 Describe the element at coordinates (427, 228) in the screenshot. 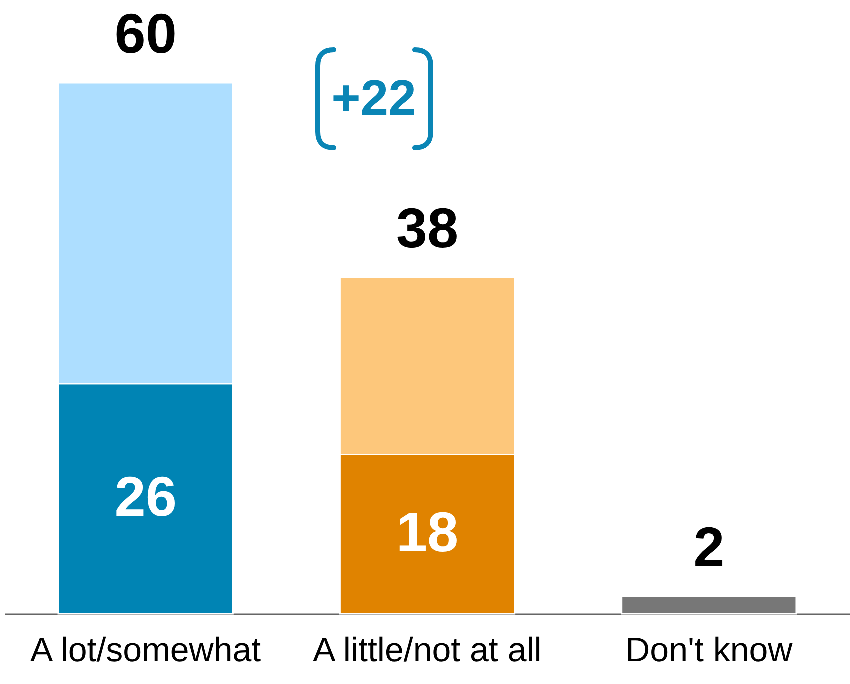

I see `total-label: 38` at that location.